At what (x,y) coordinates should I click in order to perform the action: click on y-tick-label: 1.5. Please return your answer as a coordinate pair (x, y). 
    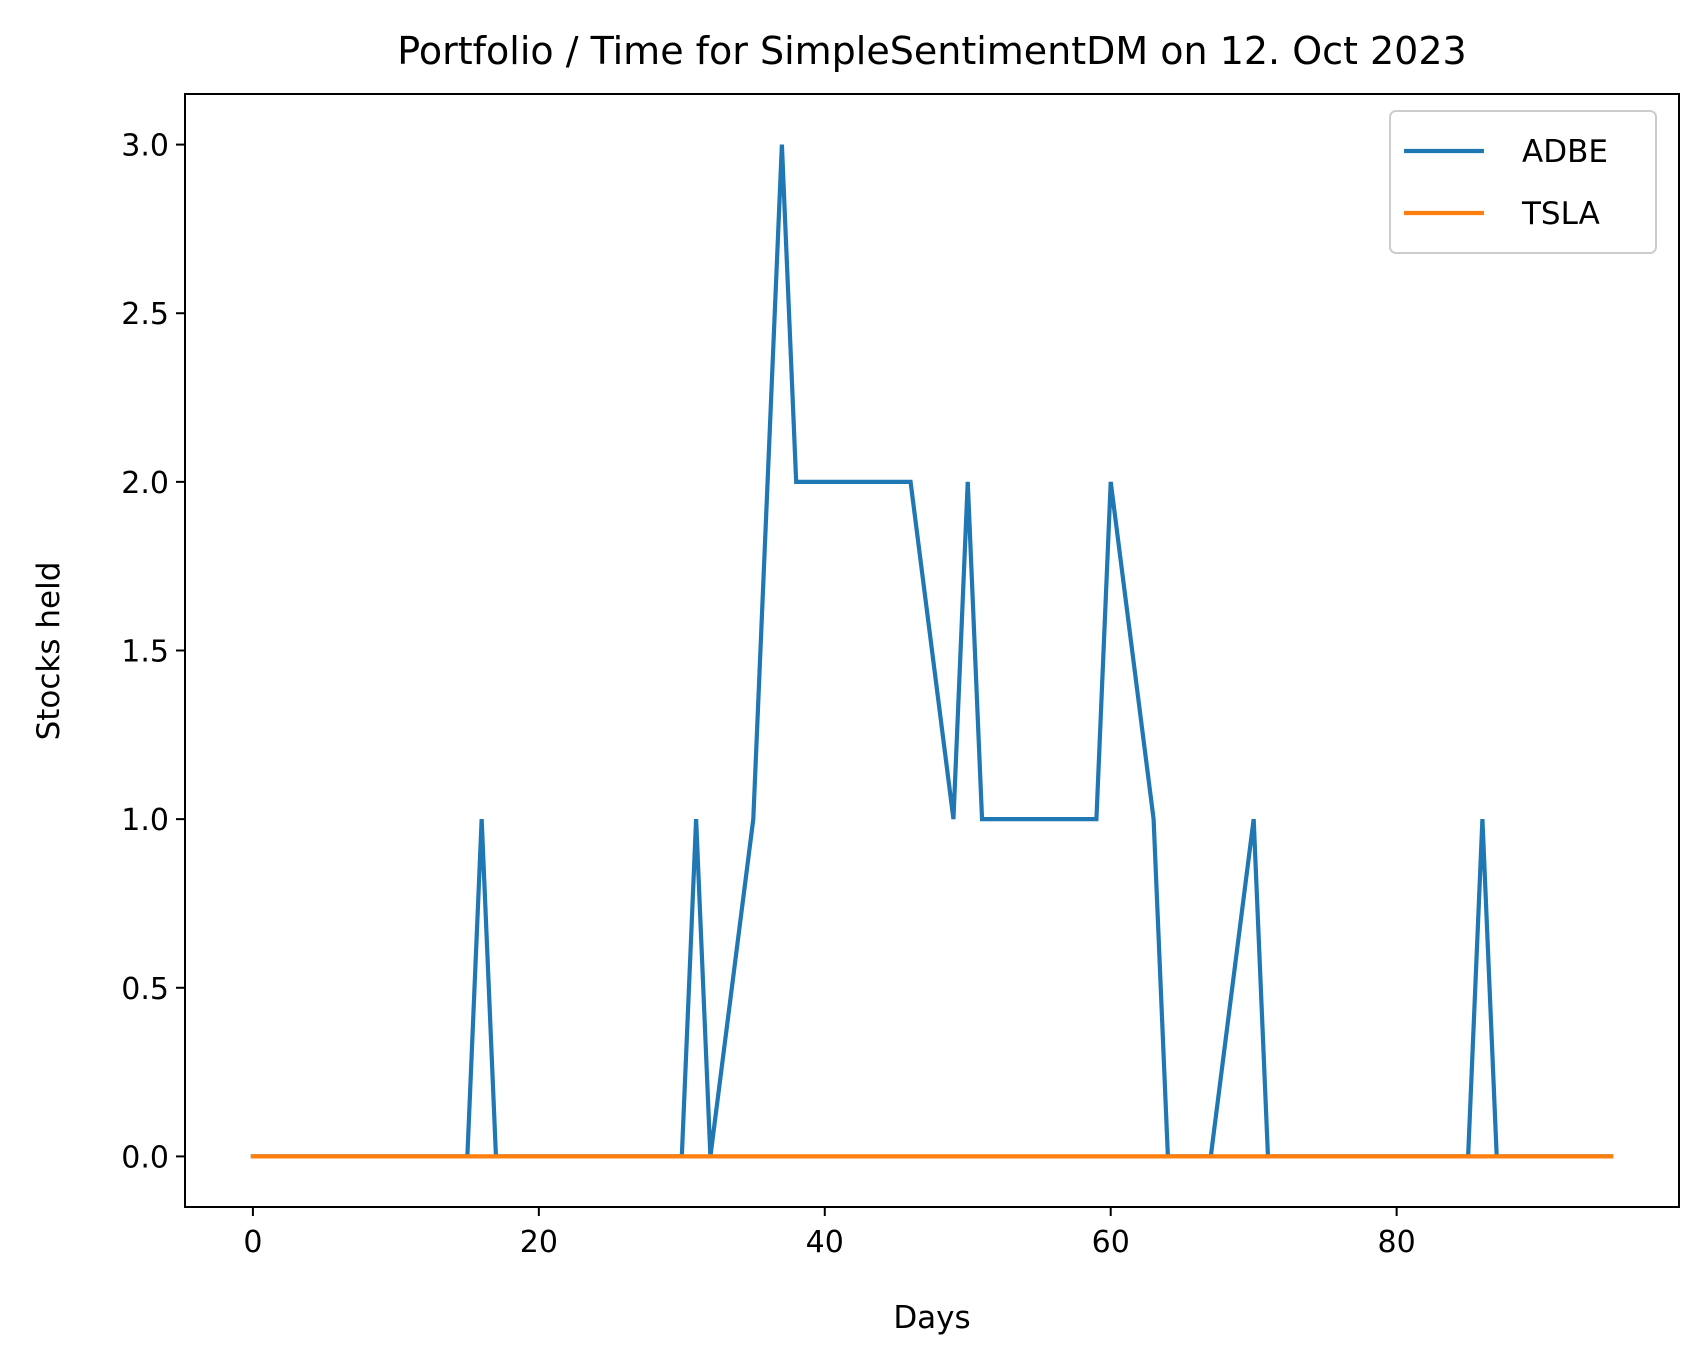
    Looking at the image, I should click on (145, 652).